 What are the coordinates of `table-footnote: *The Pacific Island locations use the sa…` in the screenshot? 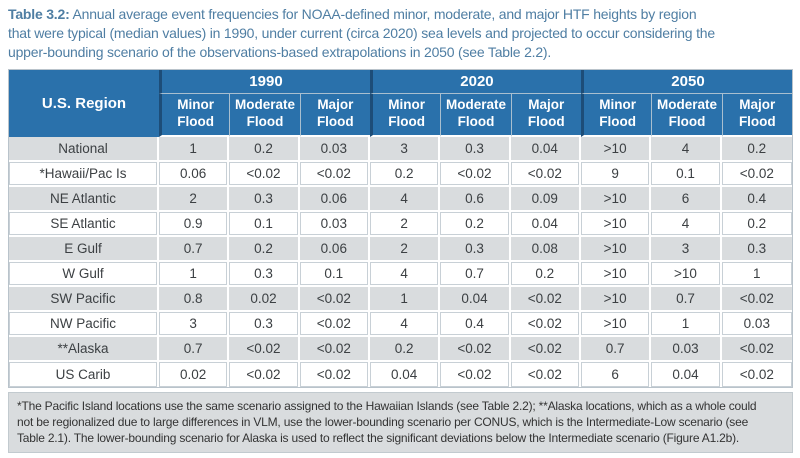 It's located at (400, 422).